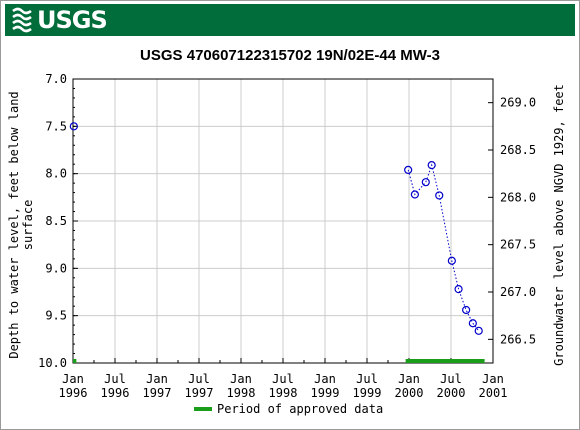  What do you see at coordinates (72, 20) in the screenshot?
I see `usgs-logo-text: USGS` at bounding box center [72, 20].